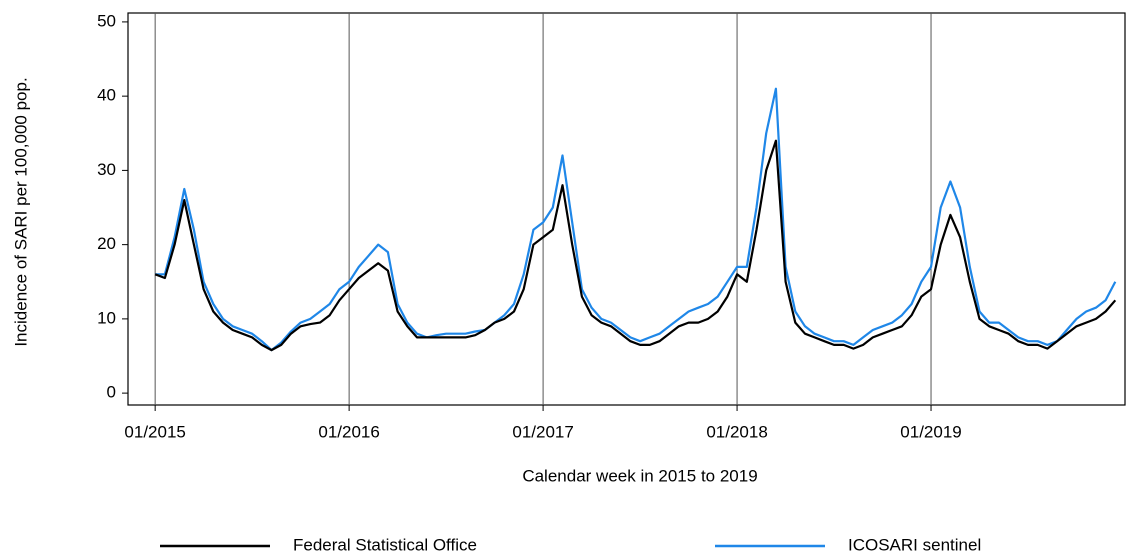 This screenshot has width=1132, height=556. What do you see at coordinates (106, 20) in the screenshot?
I see `y-tick-label: 50` at bounding box center [106, 20].